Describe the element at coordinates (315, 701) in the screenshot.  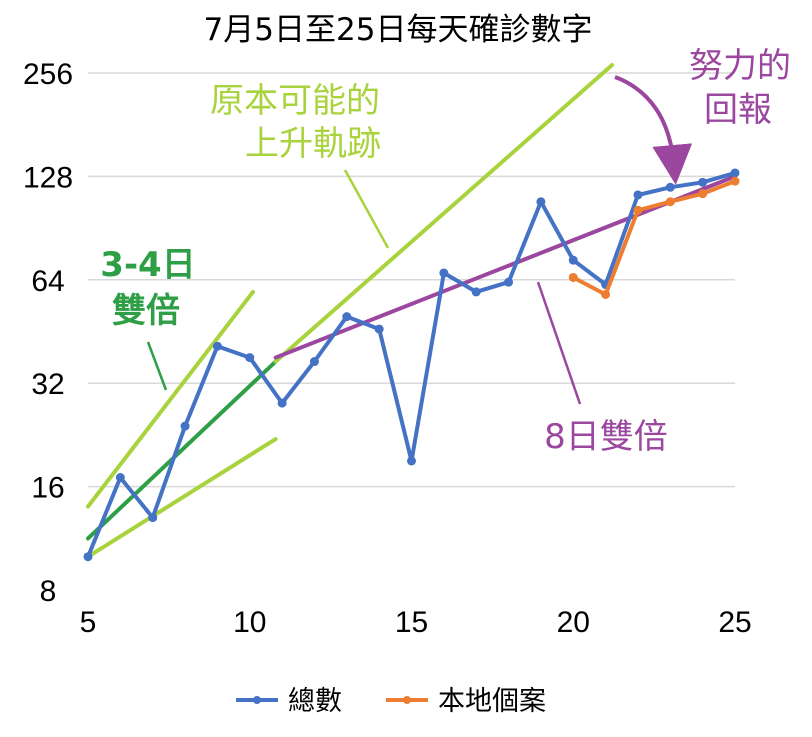
I see `legend-label: 總數` at that location.